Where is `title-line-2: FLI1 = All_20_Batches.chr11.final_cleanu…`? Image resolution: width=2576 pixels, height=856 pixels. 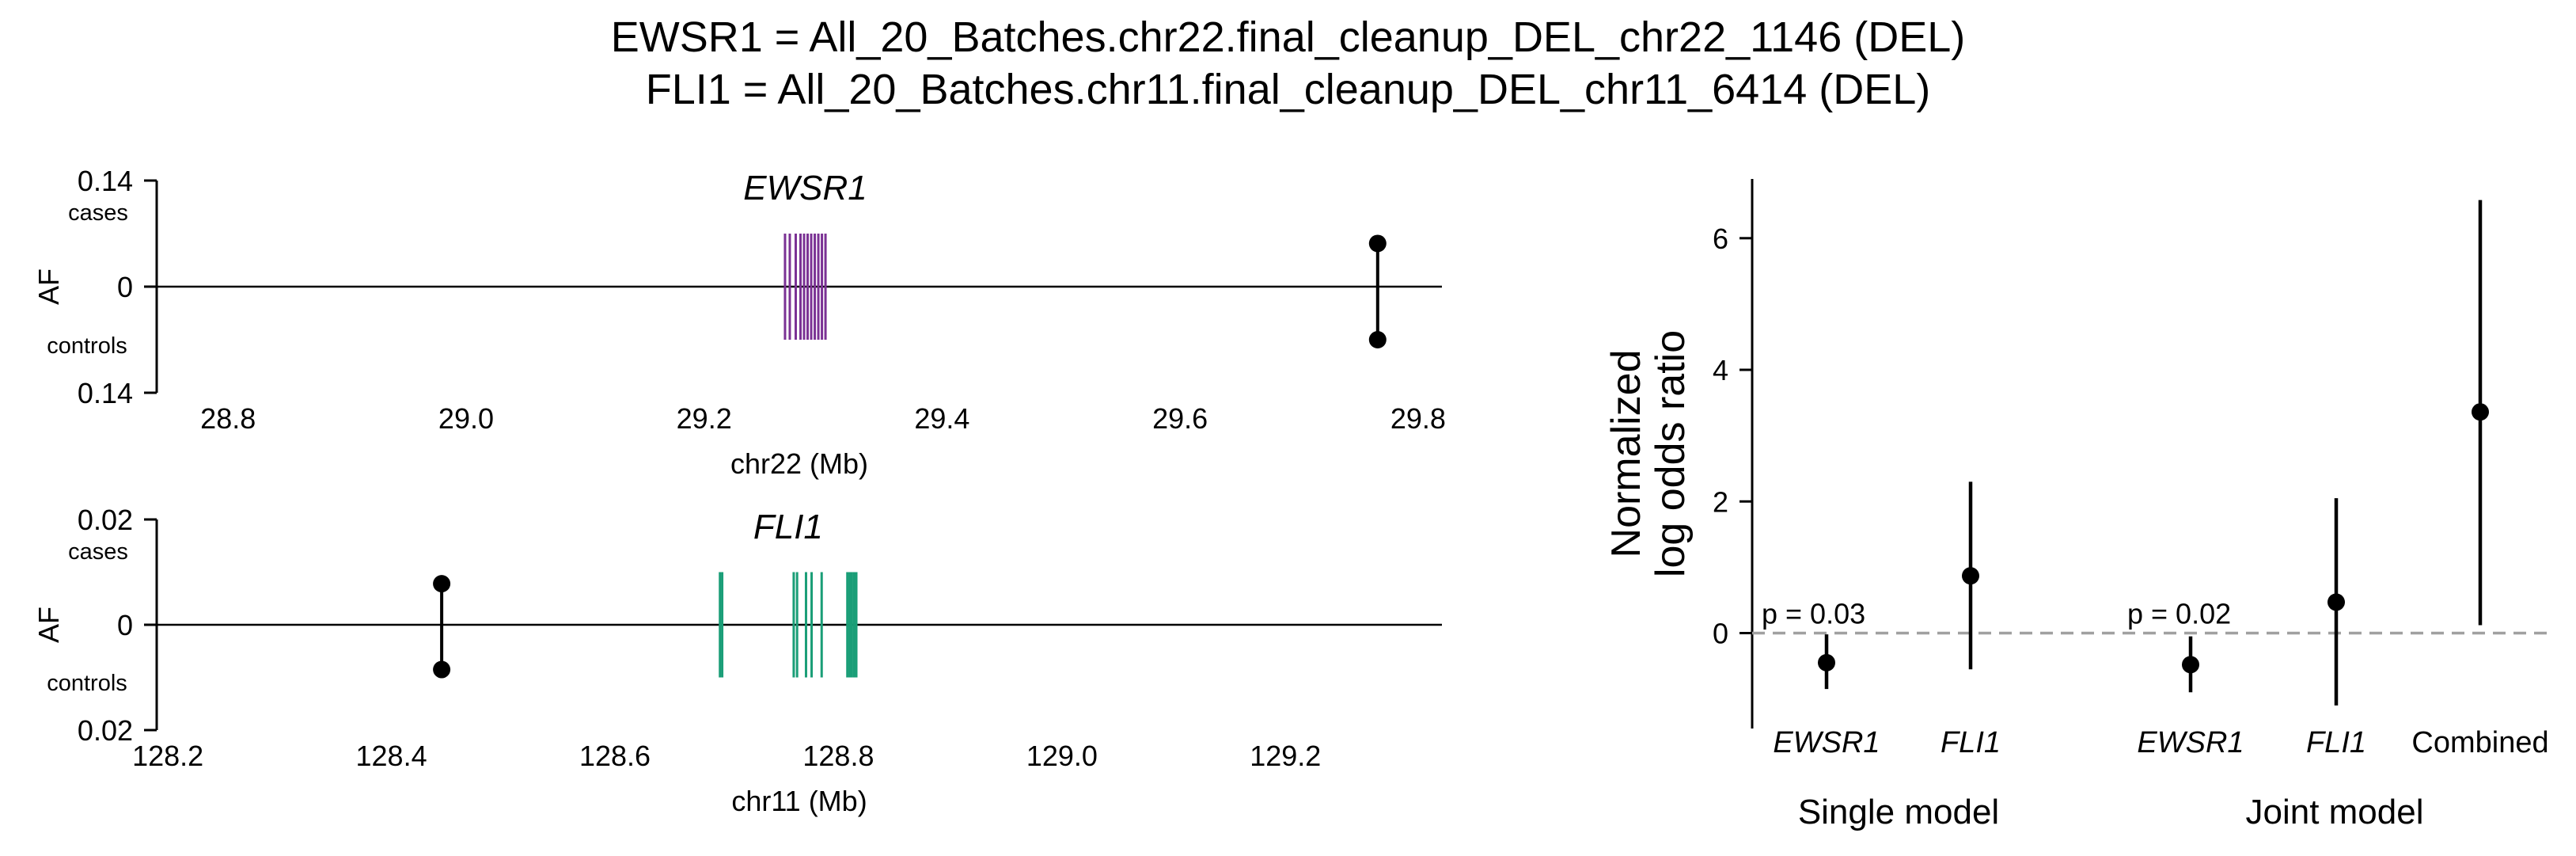
title-line-2: FLI1 = All_20_Batches.chr11.final_cleanu… is located at coordinates (1288, 89).